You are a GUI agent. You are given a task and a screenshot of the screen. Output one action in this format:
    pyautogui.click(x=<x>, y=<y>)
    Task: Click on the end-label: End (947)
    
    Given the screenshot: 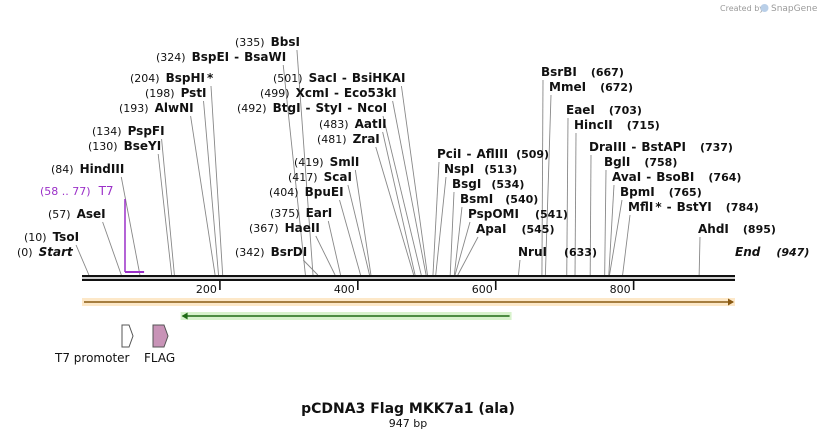 What is the action you would take?
    pyautogui.click(x=772, y=252)
    